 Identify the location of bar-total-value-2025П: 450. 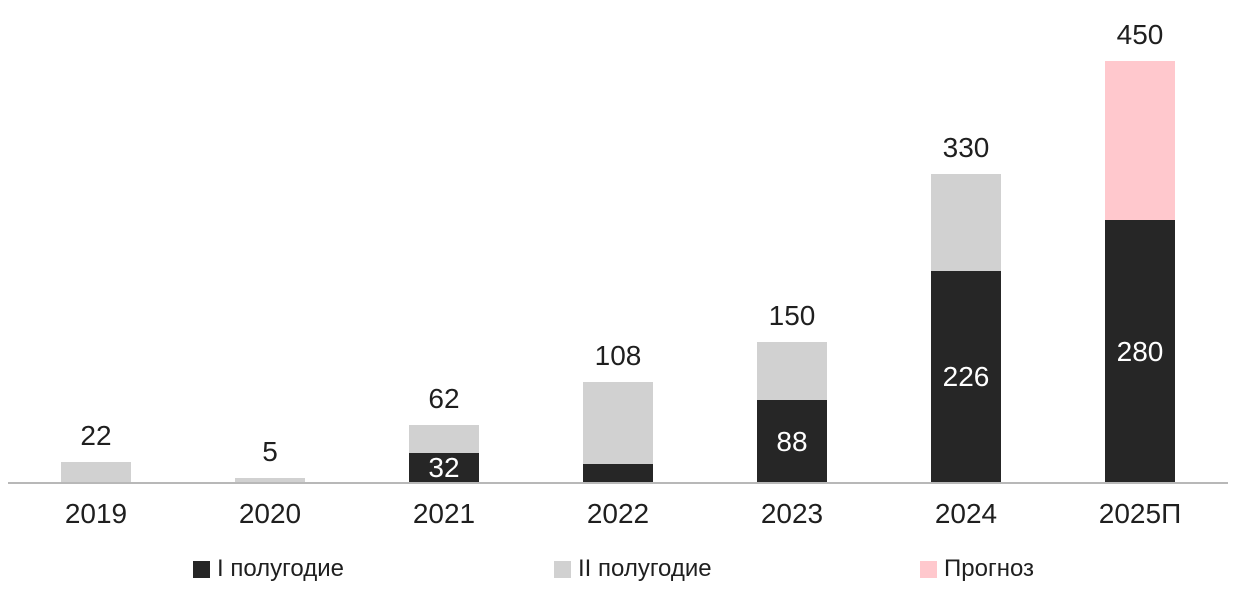
(1140, 34).